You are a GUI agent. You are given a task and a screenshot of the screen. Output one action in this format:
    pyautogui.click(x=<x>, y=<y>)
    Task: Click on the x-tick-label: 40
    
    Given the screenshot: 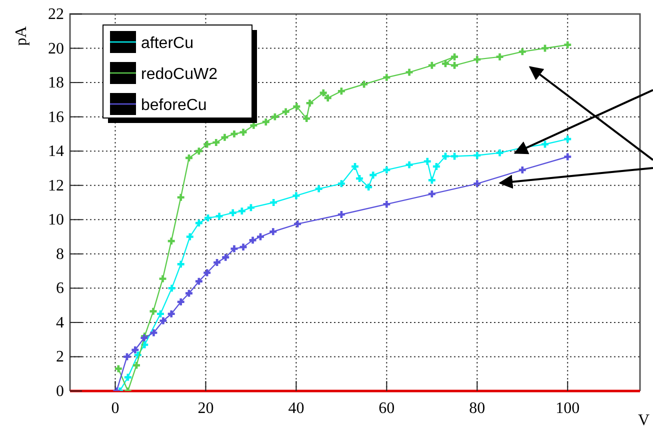 What is the action you would take?
    pyautogui.click(x=296, y=408)
    